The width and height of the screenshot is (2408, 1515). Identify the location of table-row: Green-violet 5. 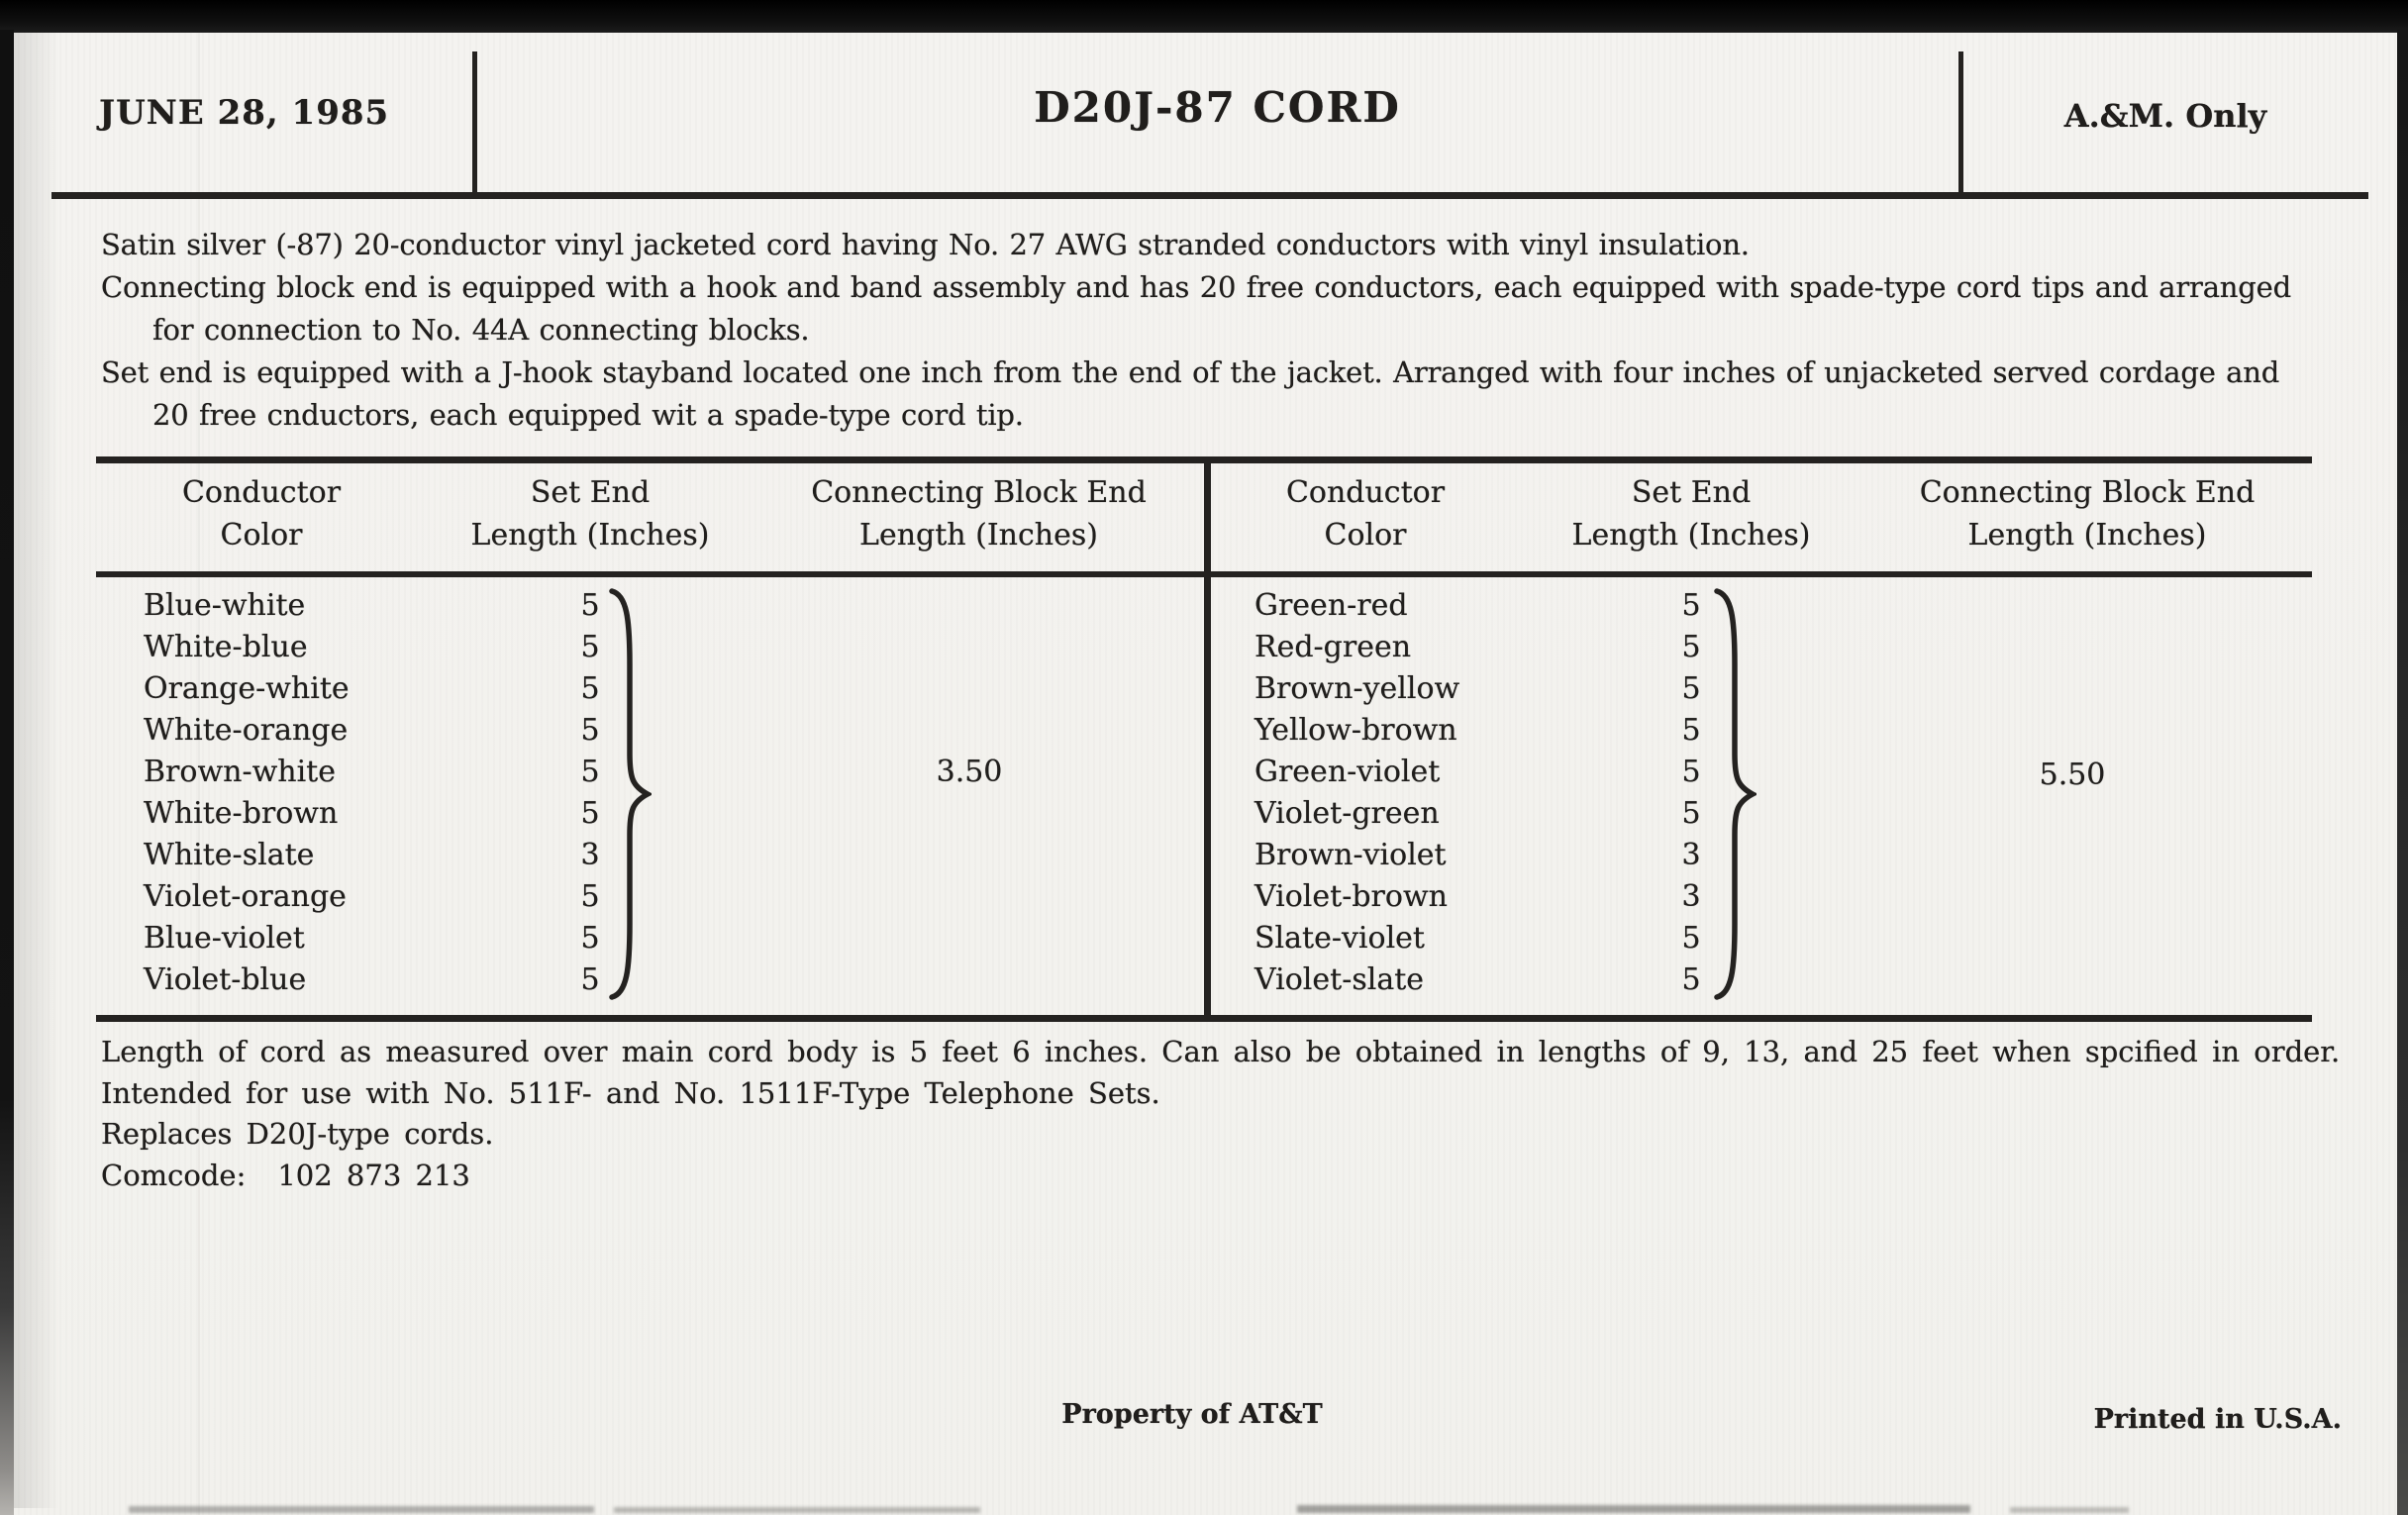
(1761, 772).